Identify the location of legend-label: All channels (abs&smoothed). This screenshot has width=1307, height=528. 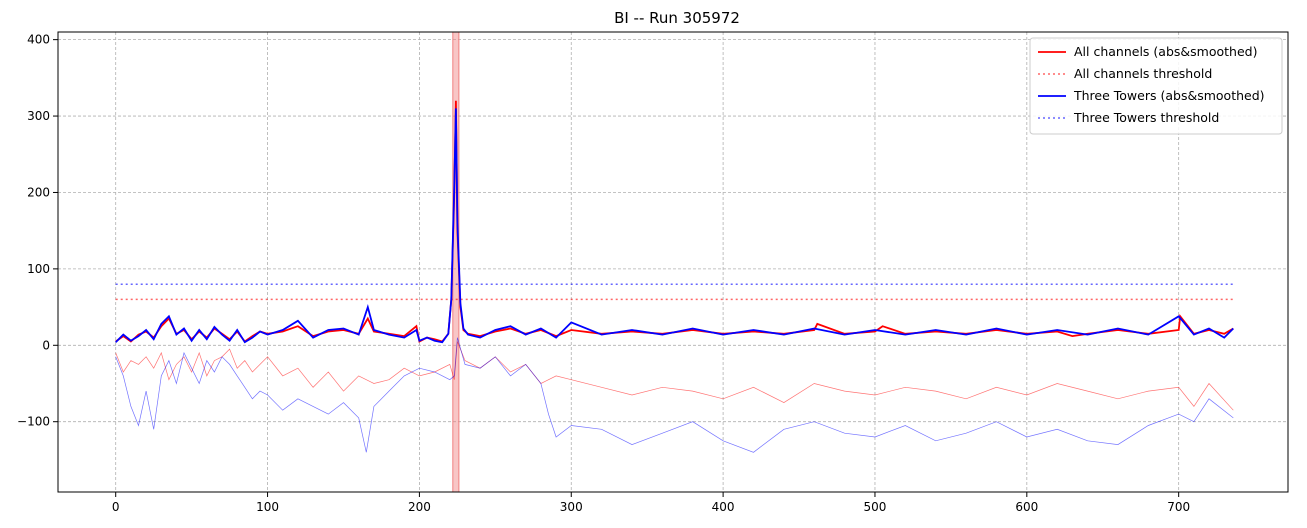
(1165, 51).